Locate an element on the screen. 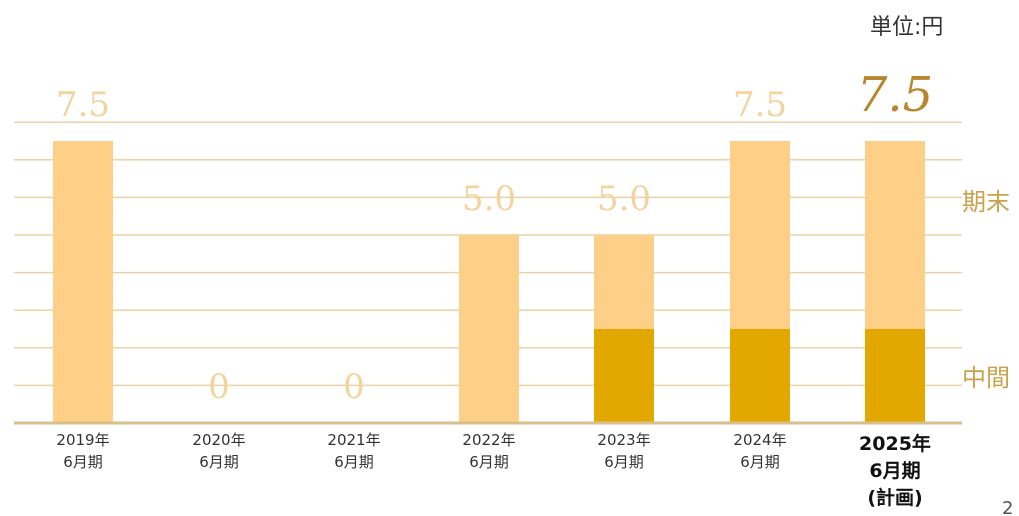 The image size is (1019, 516). x-tick-label: 2022年 is located at coordinates (488, 440).